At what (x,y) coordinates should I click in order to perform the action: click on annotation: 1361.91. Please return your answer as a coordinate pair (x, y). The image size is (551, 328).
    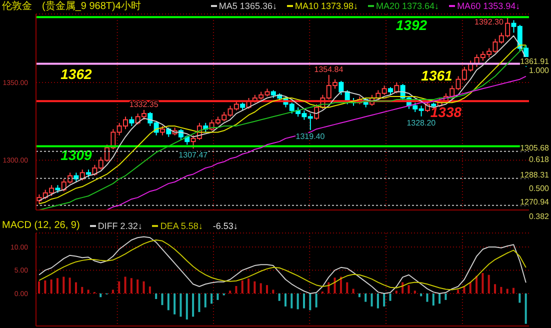
    Looking at the image, I should click on (534, 61).